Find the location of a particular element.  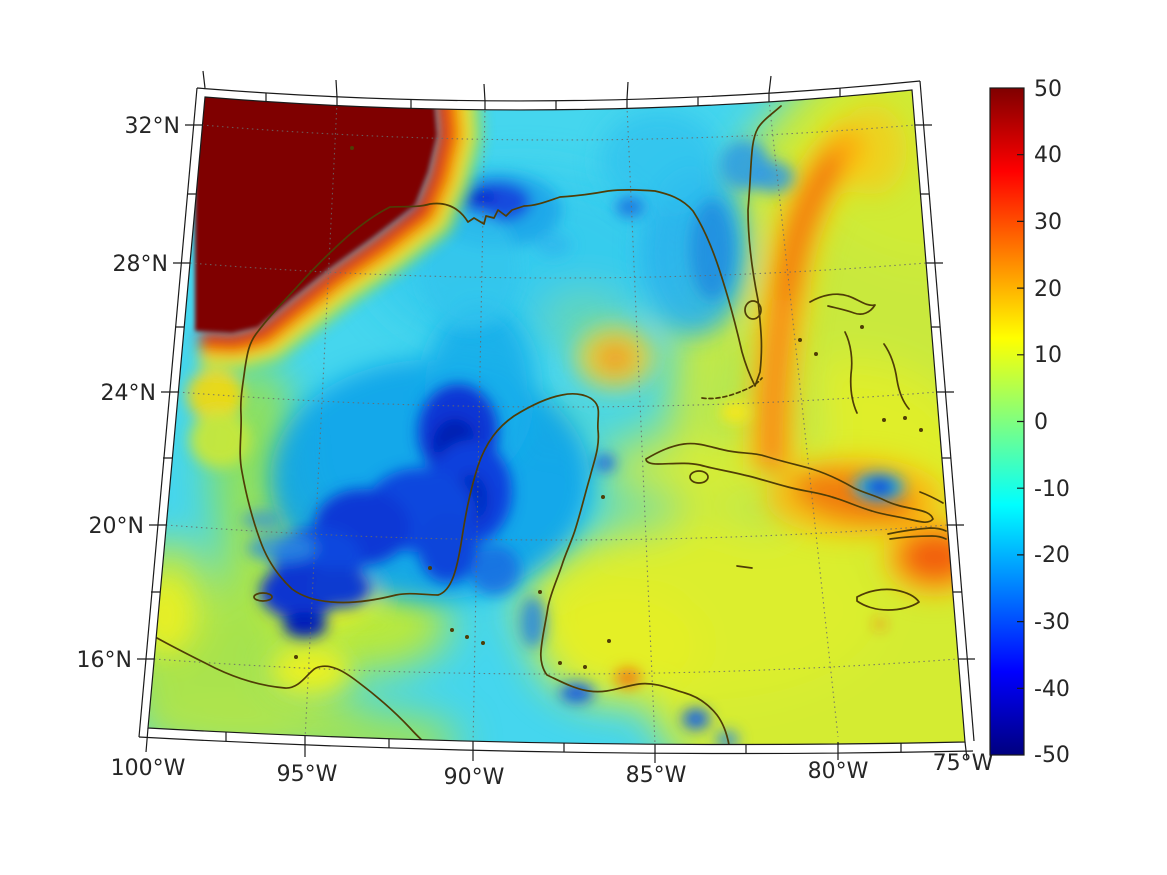

terminos-lagoon is located at coordinates (263, 597).